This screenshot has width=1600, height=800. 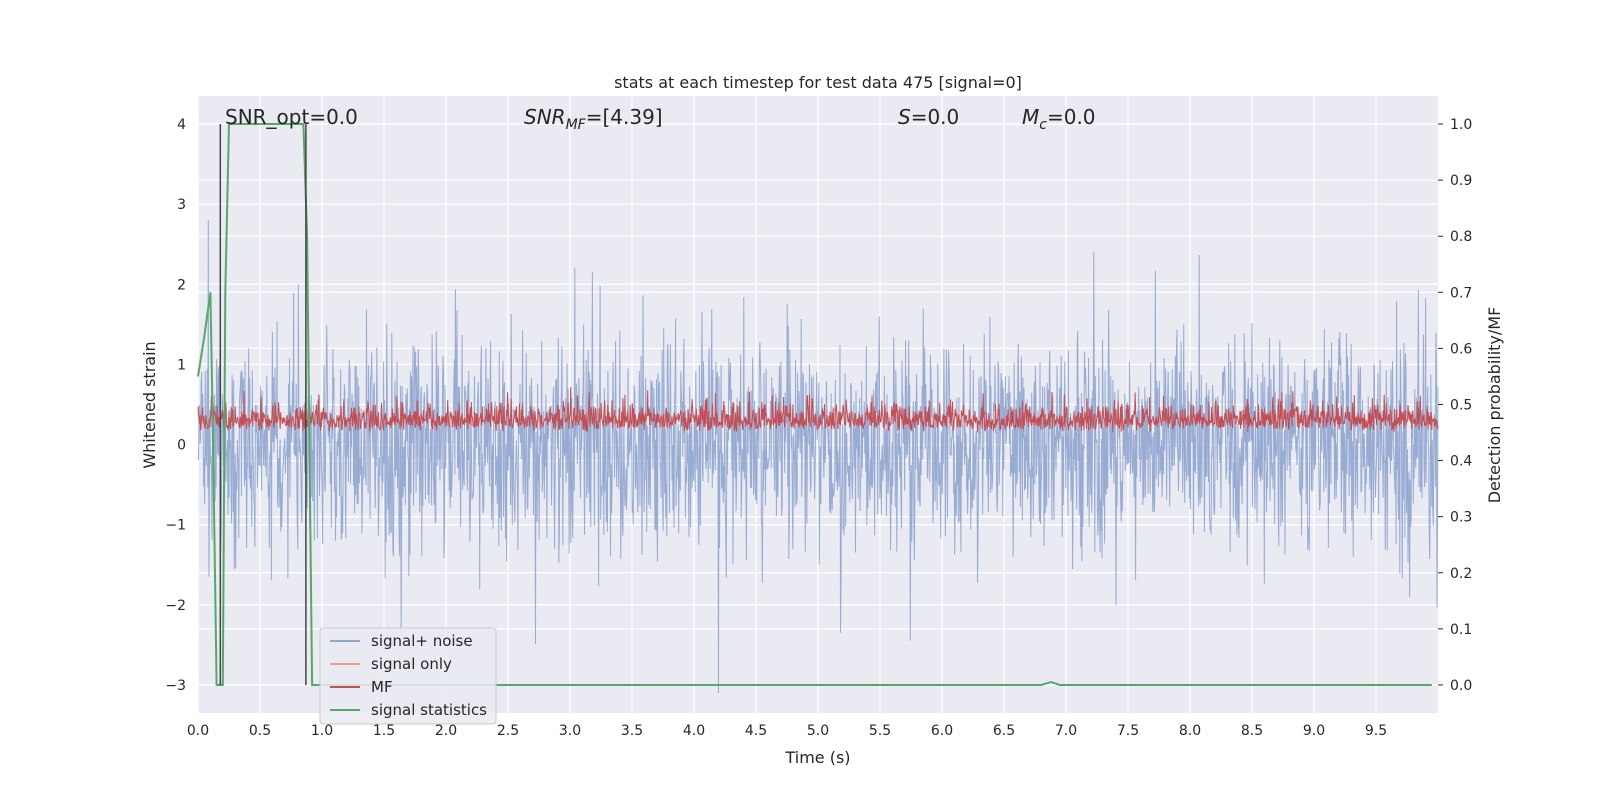 What do you see at coordinates (935, 117) in the screenshot?
I see `s-value: =0.0` at bounding box center [935, 117].